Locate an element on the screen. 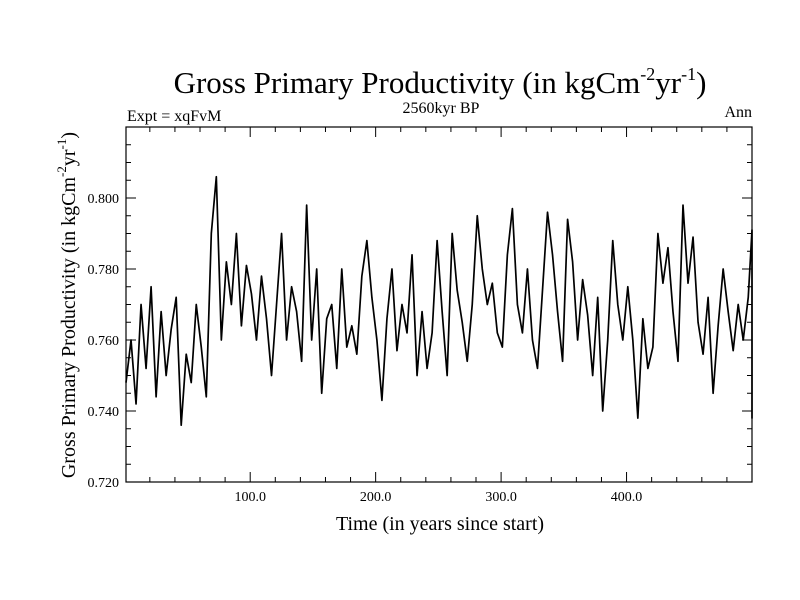 The height and width of the screenshot is (600, 800). y-tick-label: 0.760 is located at coordinates (104, 341).